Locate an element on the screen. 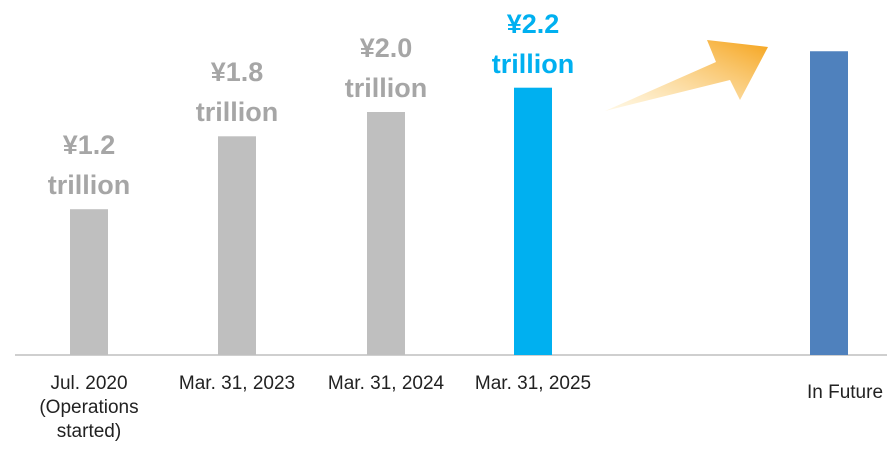 This screenshot has width=887, height=449. x-tick-label: Mar. 31, 2025 is located at coordinates (533, 383).